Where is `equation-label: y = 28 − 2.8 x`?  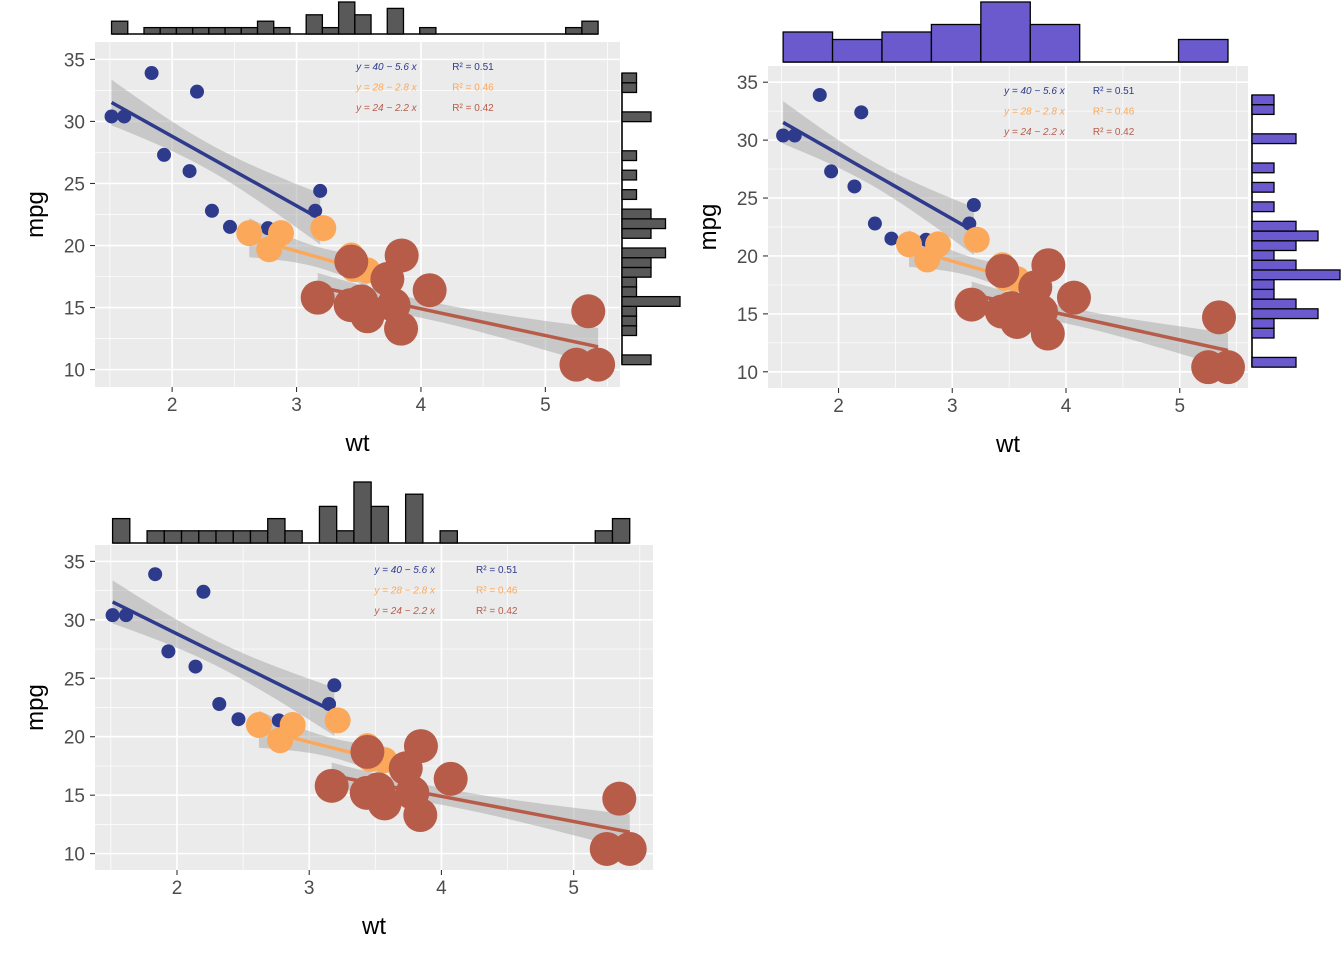 equation-label: y = 28 − 2.8 x is located at coordinates (1034, 112).